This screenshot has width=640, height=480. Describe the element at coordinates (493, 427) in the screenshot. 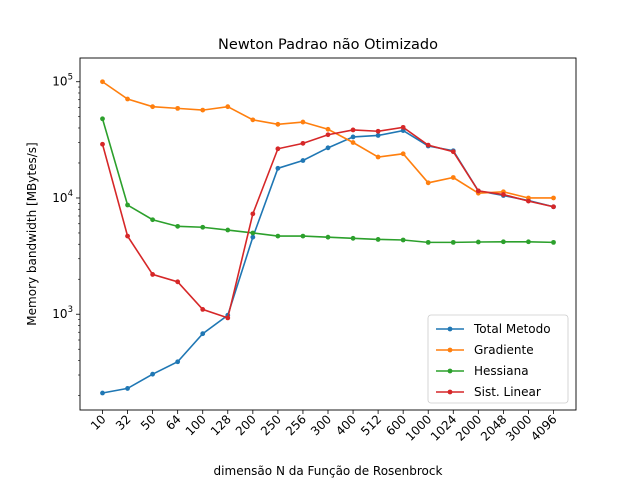

I see `x-tick-label: 2048` at that location.